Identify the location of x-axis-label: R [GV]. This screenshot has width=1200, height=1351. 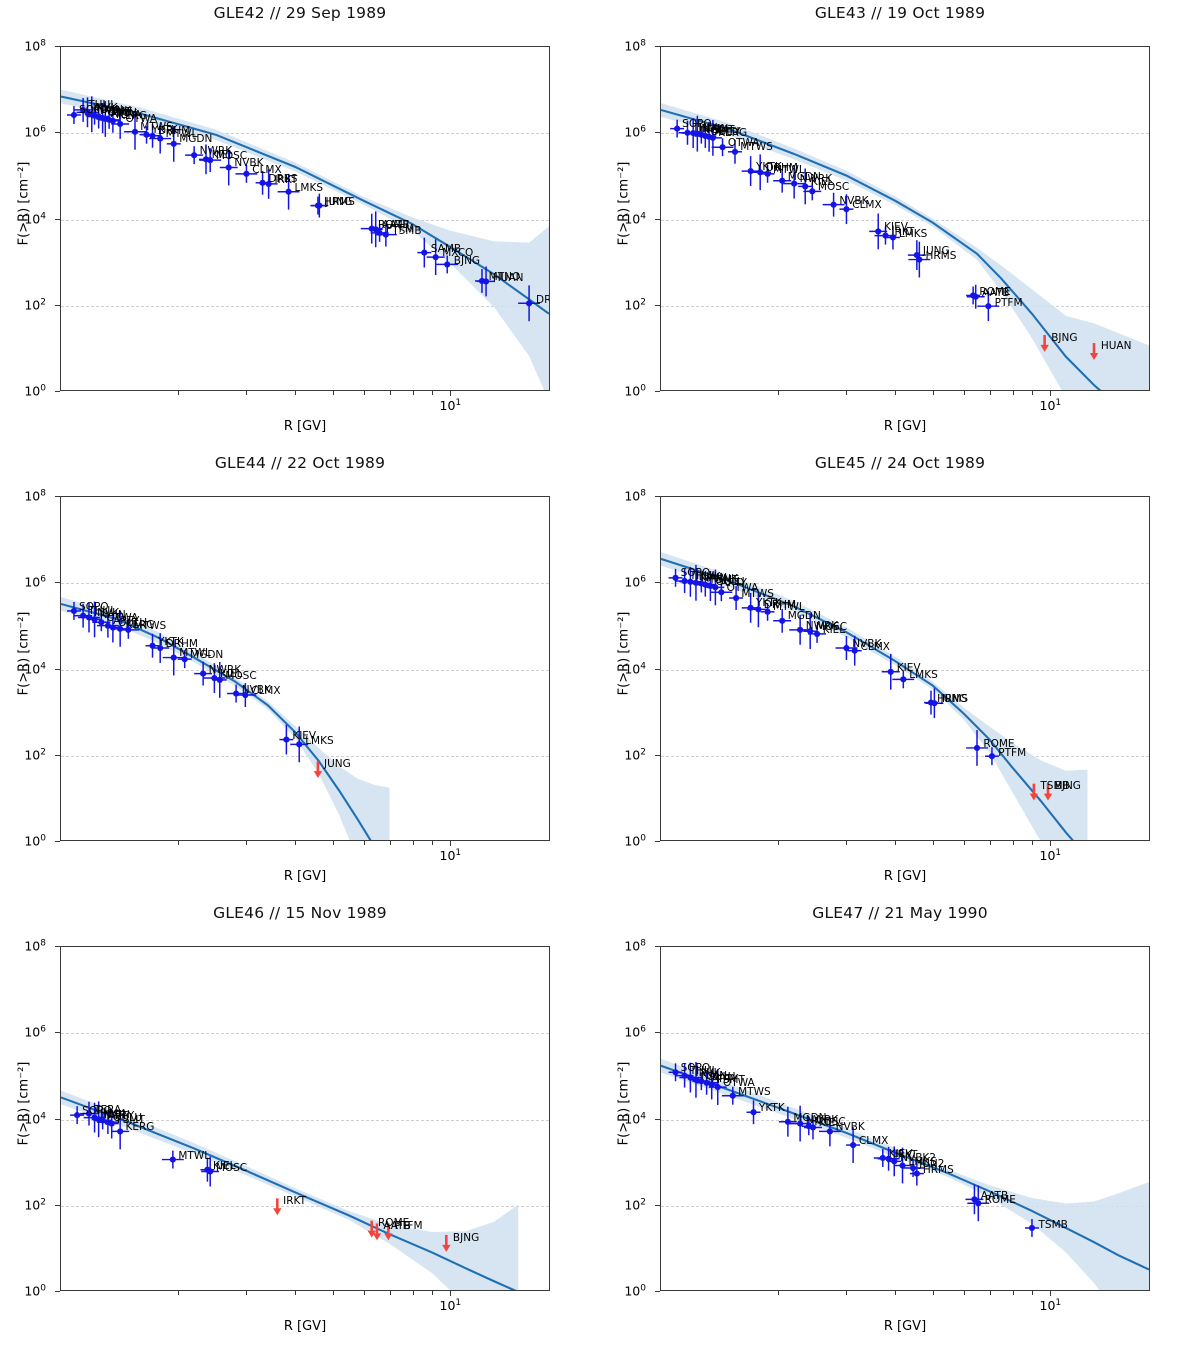
(905, 1326).